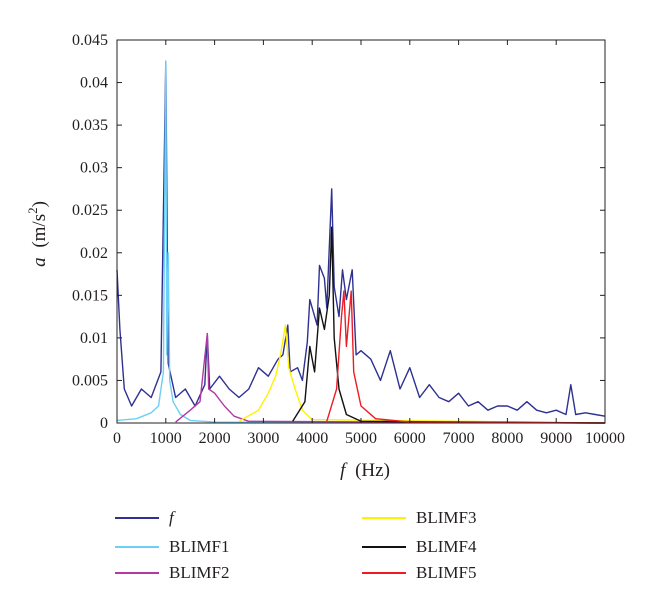 The image size is (660, 608). I want to click on series-line-blimf2, so click(390, 378).